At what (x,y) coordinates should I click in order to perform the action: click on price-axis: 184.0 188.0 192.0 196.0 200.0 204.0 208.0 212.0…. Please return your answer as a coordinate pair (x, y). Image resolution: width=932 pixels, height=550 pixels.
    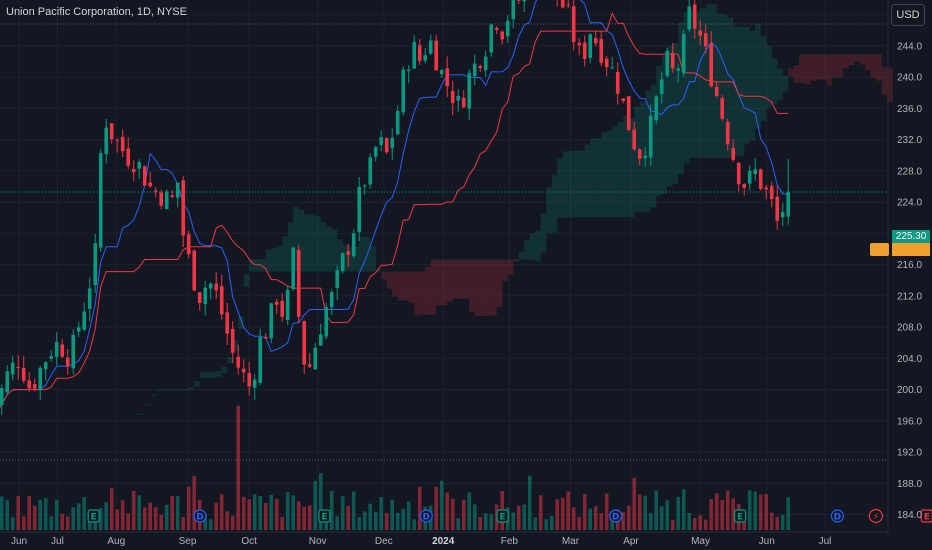
    Looking at the image, I should click on (904, 266).